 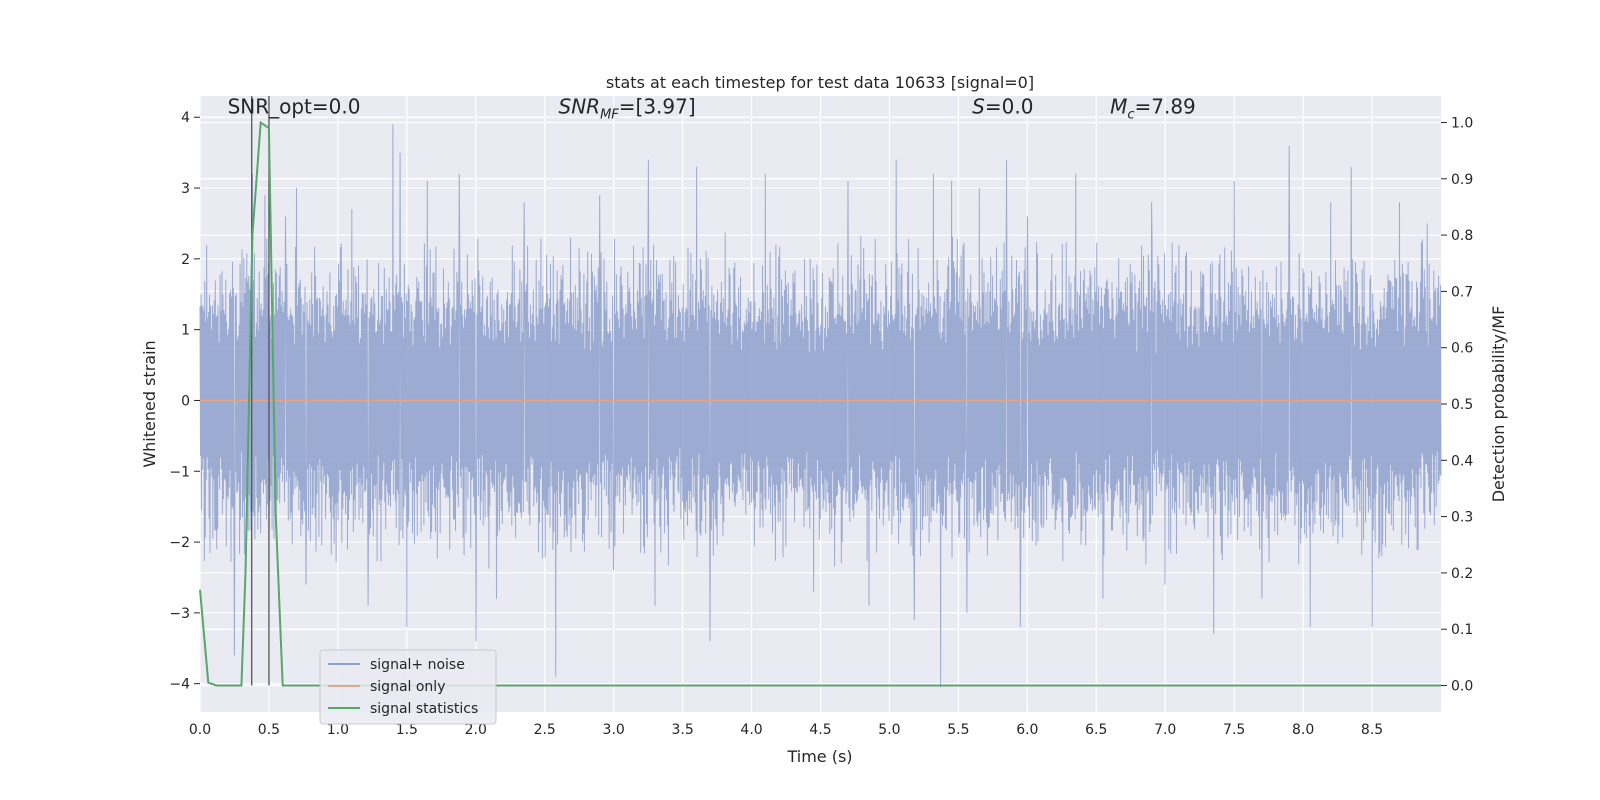 What do you see at coordinates (200, 730) in the screenshot?
I see `x-tick-label-0: 0.0` at bounding box center [200, 730].